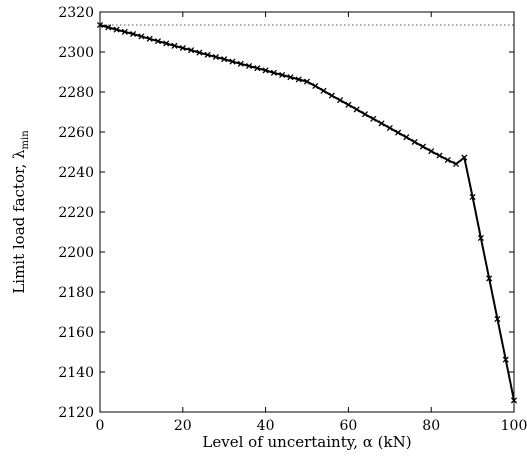 Image resolution: width=527 pixels, height=456 pixels. I want to click on y-axis-label-main: Limit load factor, λ, so click(19, 221).